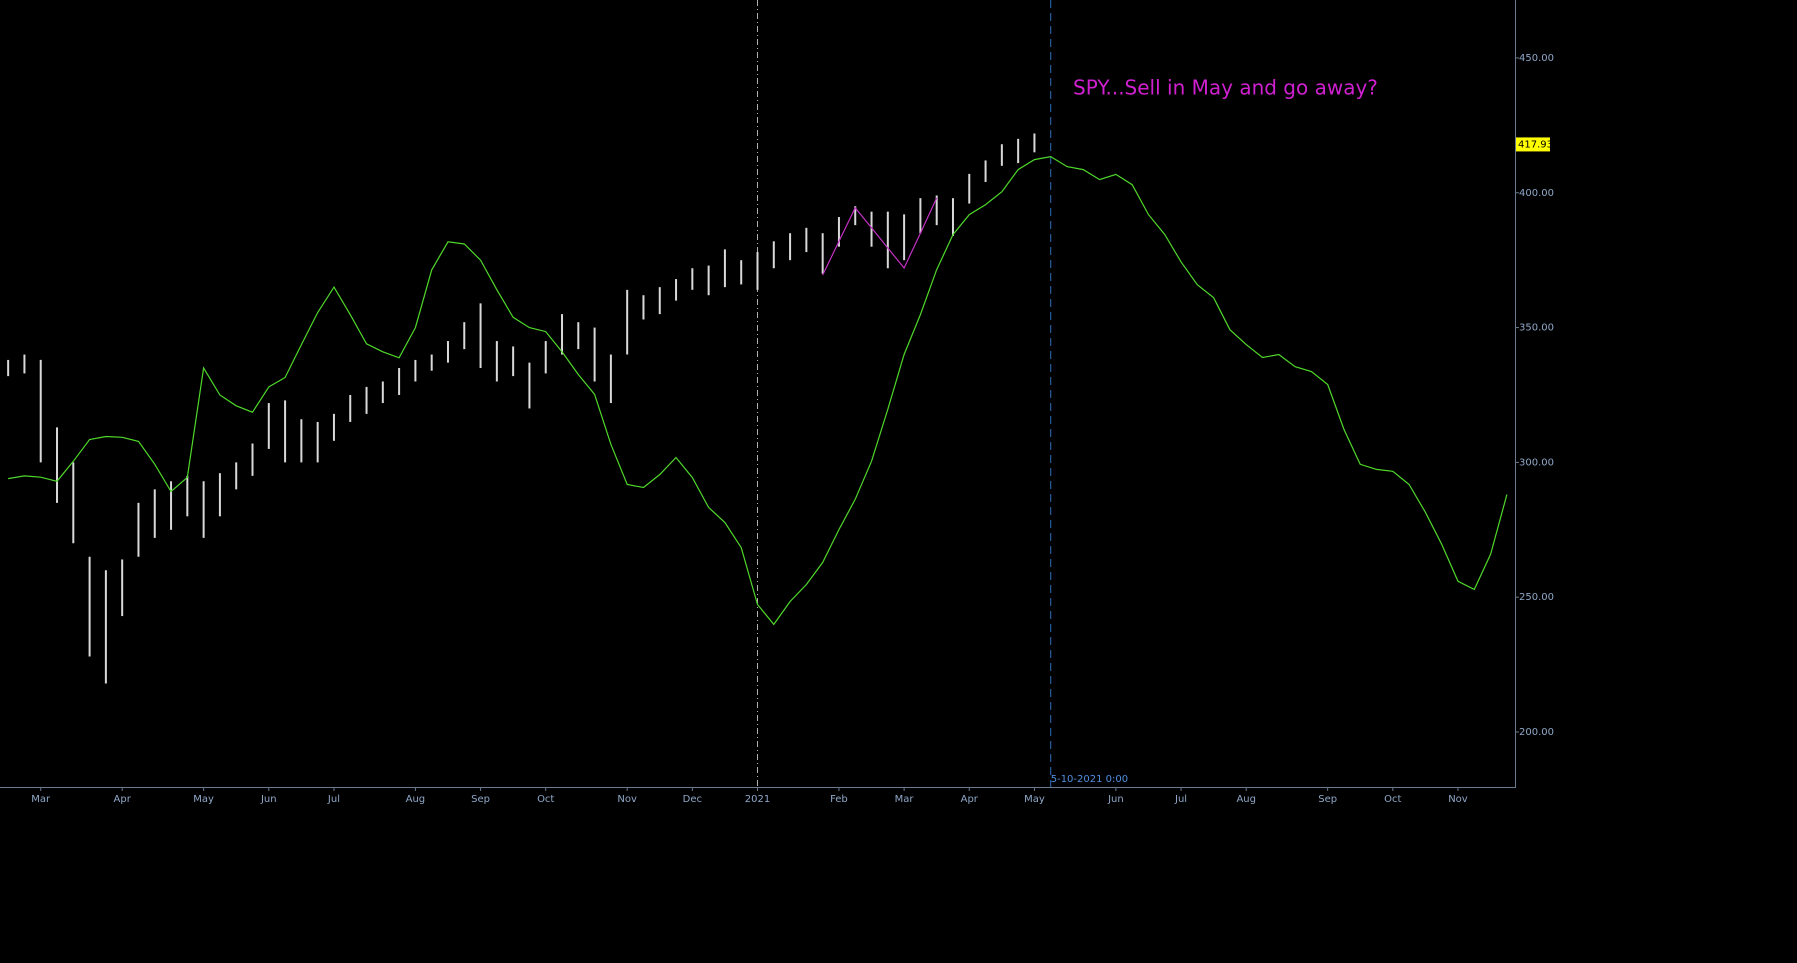 The height and width of the screenshot is (963, 1797). Describe the element at coordinates (1536, 58) in the screenshot. I see `y-tick-label: 450.00` at that location.